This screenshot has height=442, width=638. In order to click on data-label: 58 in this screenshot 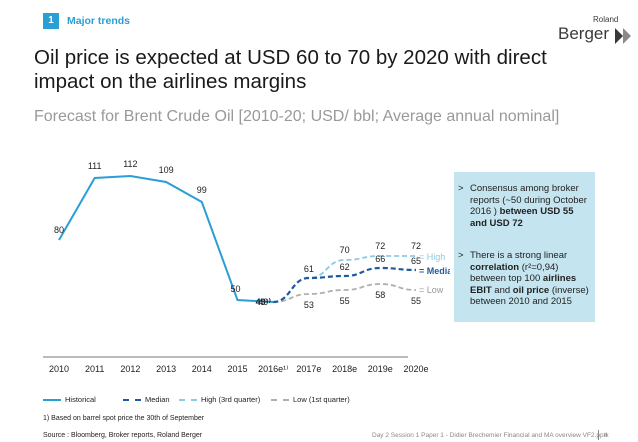, I will do `click(380, 295)`.